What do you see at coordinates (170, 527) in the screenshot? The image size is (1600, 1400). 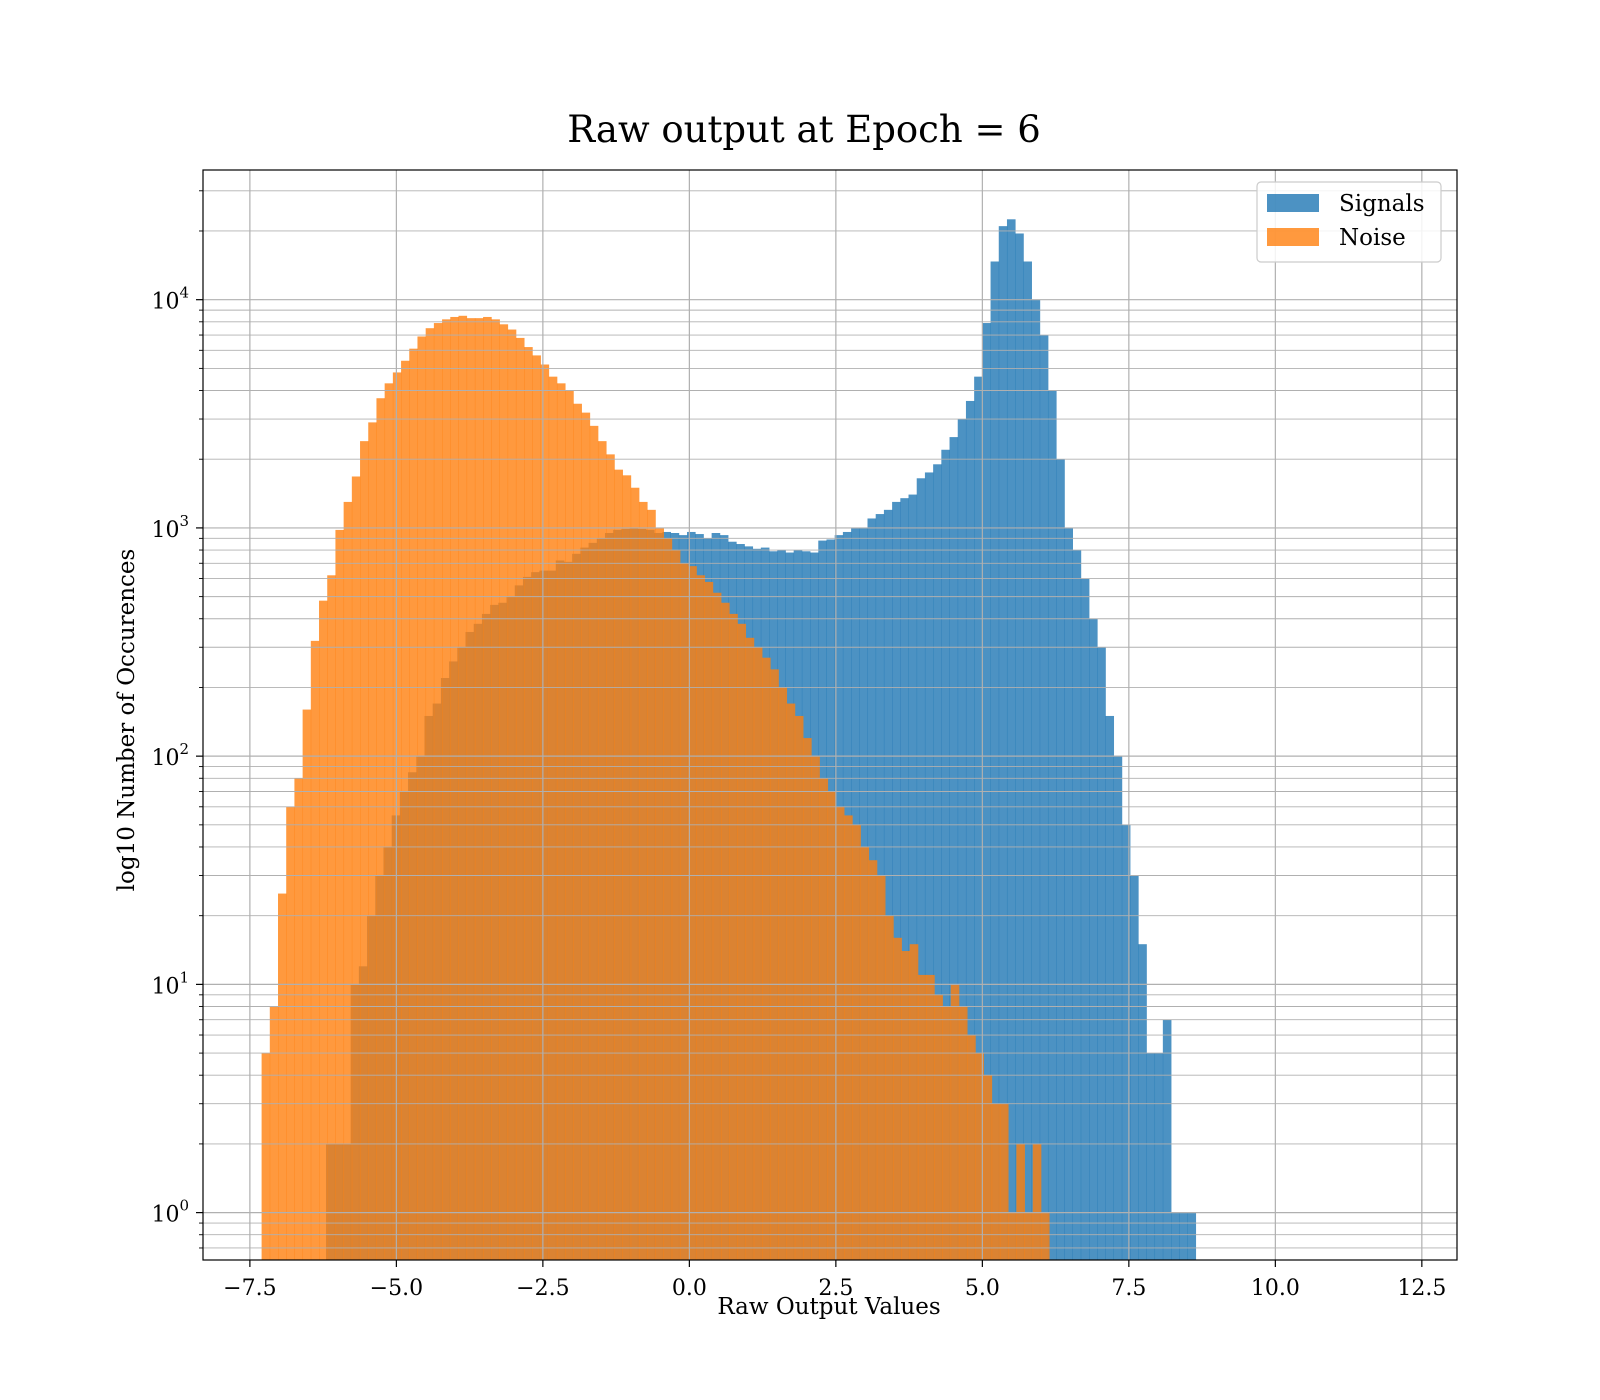 I see `y-tick-label: 10³` at bounding box center [170, 527].